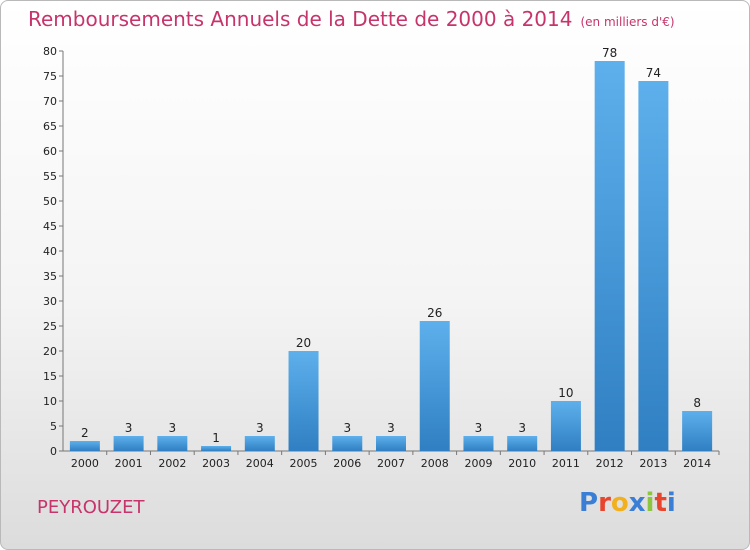 The image size is (750, 550). What do you see at coordinates (434, 313) in the screenshot?
I see `bar-value-label: 26` at bounding box center [434, 313].